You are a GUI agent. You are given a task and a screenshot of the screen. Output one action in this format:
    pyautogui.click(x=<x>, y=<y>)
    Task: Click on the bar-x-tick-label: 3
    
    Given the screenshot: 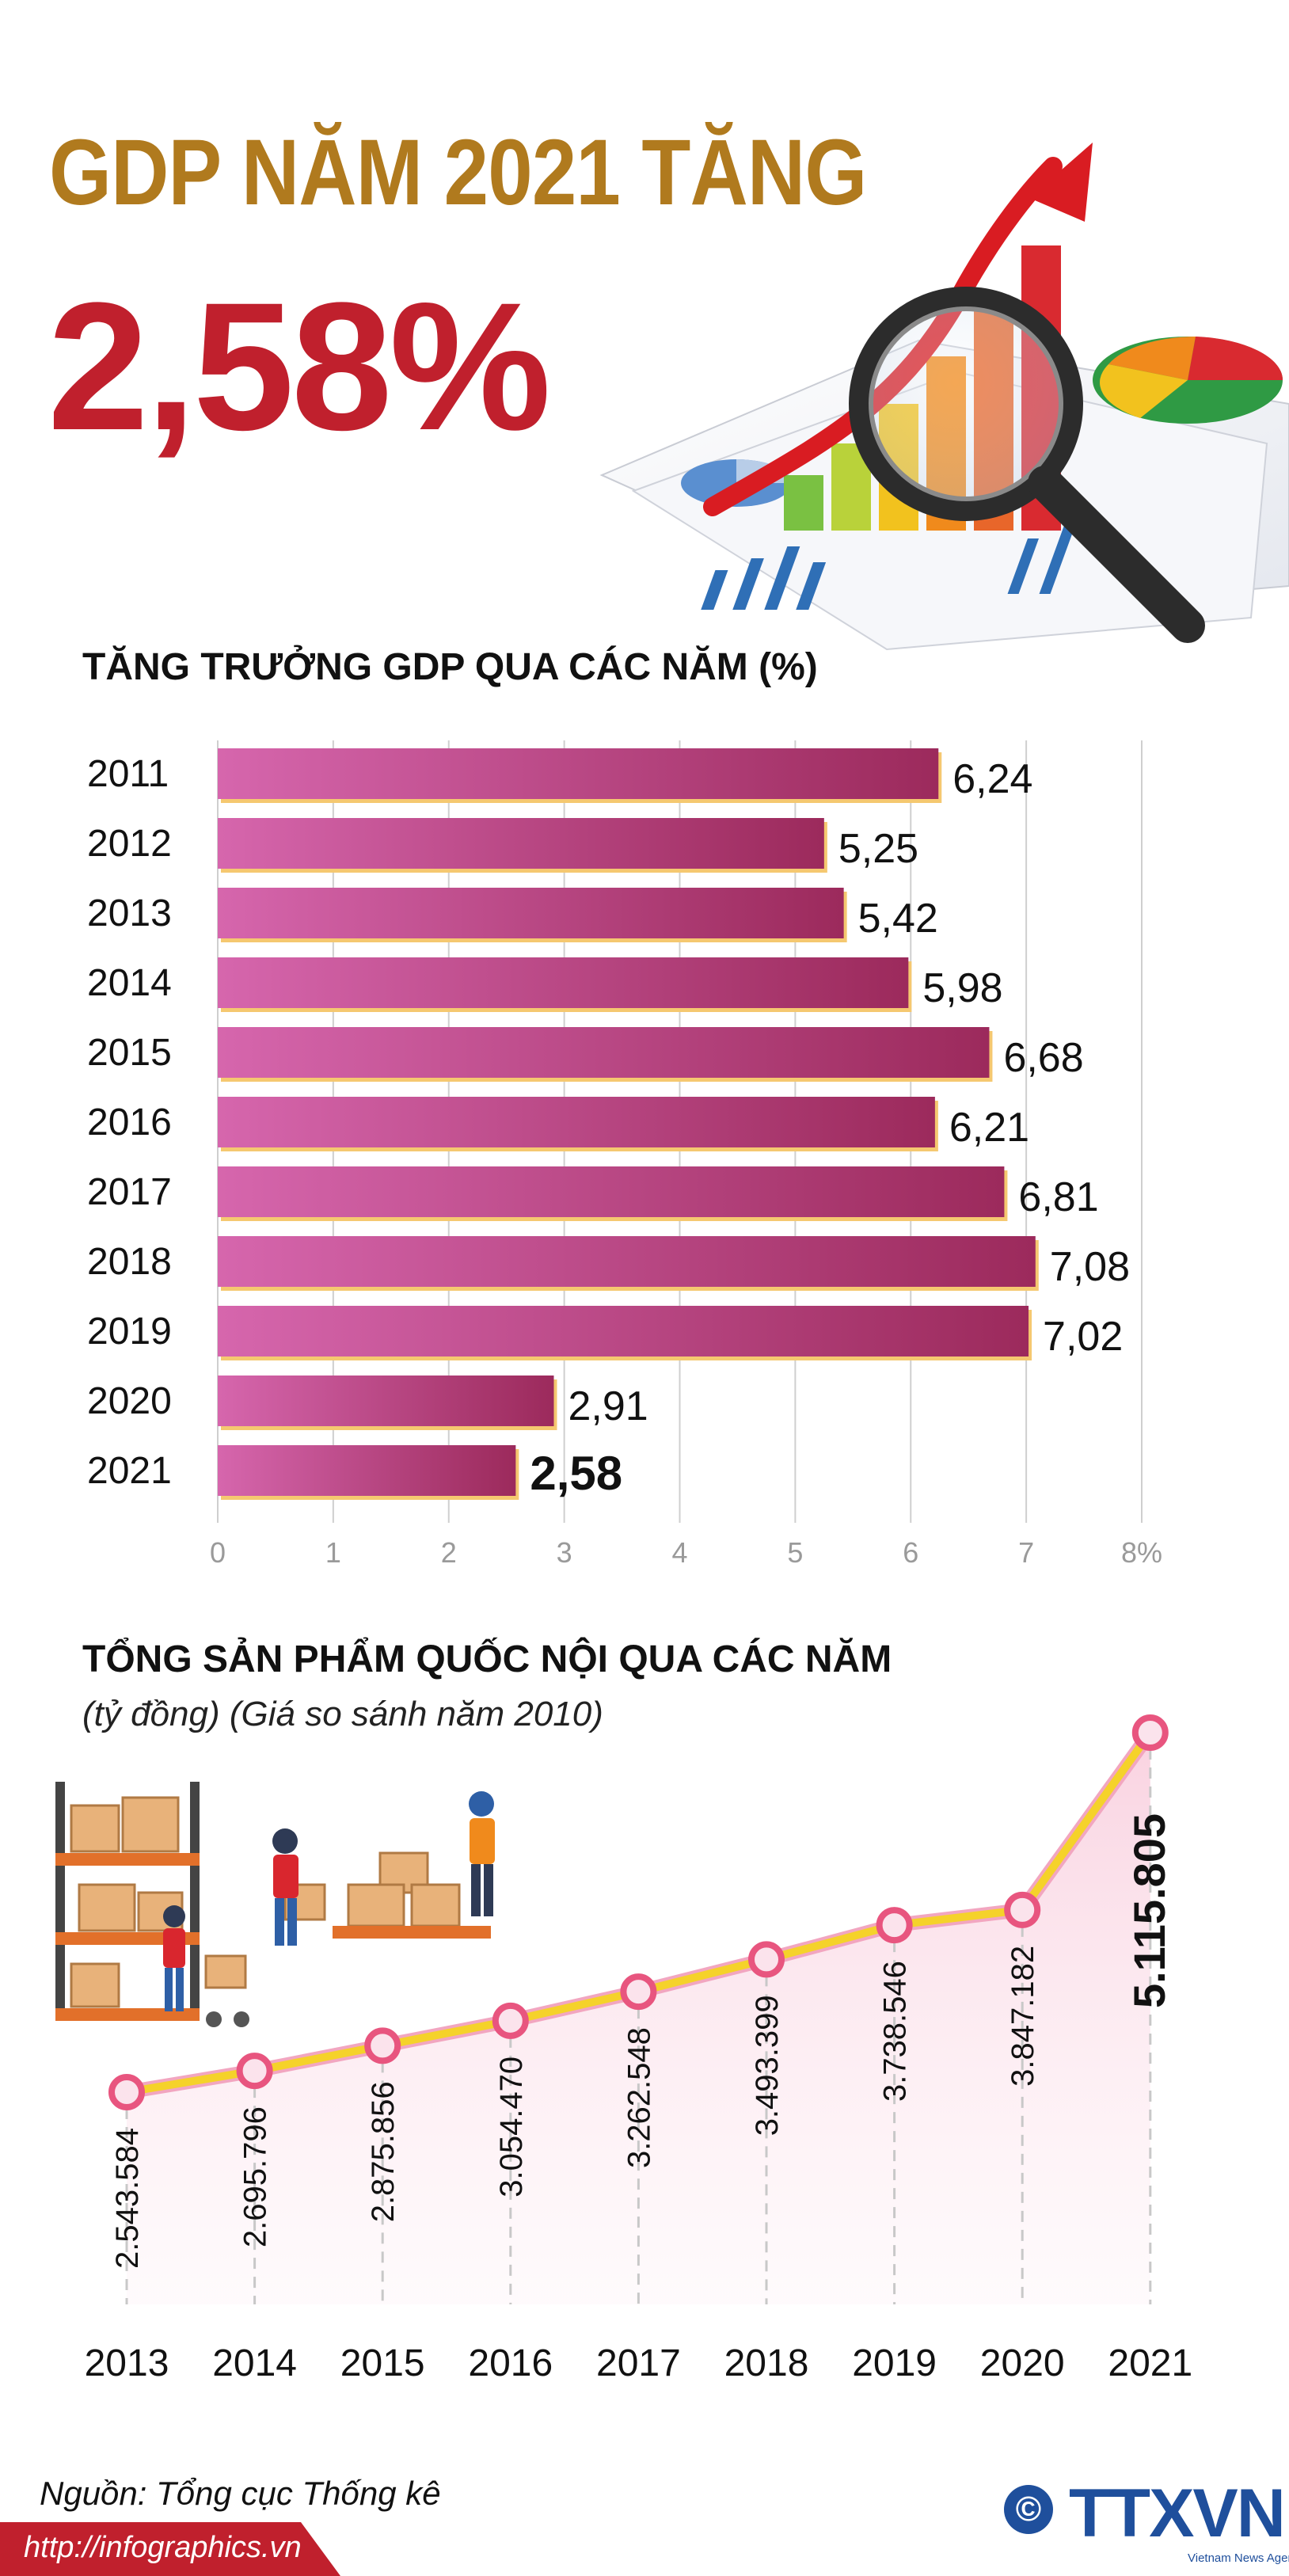 What is the action you would take?
    pyautogui.click(x=564, y=1552)
    